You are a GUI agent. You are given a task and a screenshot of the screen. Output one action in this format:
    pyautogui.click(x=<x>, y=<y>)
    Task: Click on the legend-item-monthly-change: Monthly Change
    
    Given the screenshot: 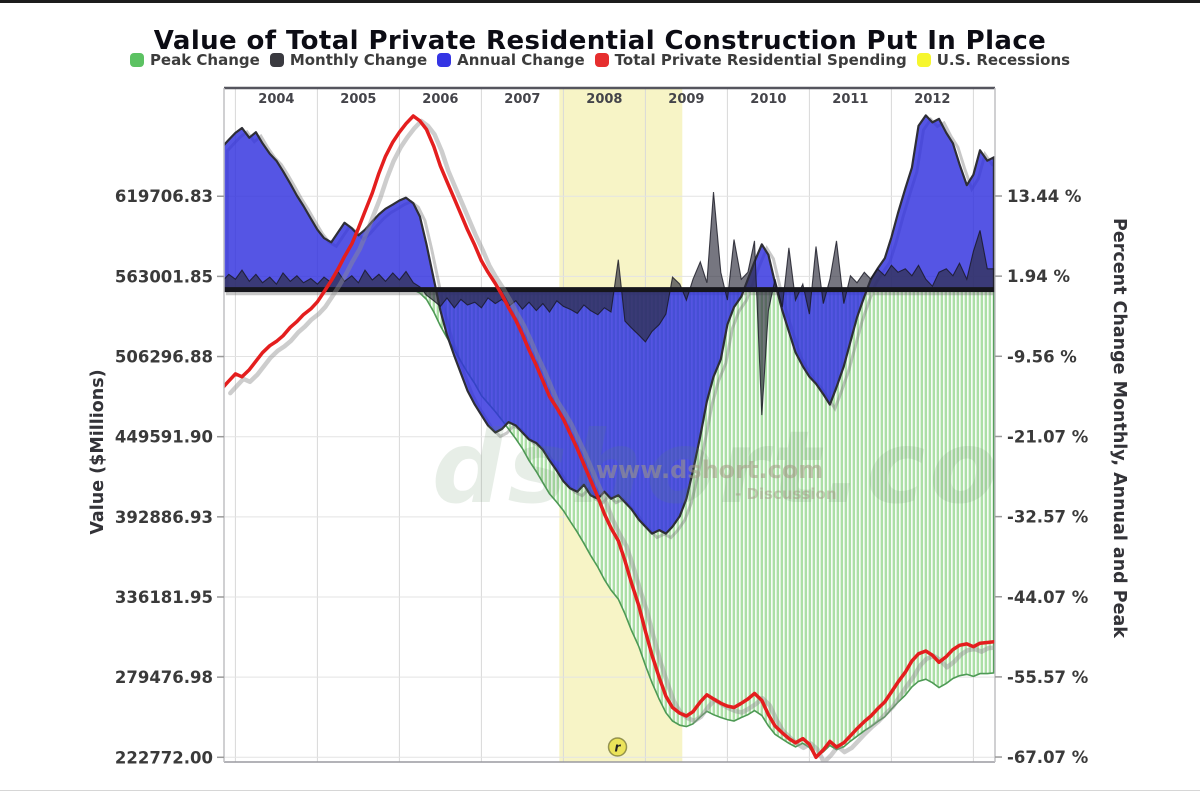 What is the action you would take?
    pyautogui.click(x=348, y=60)
    